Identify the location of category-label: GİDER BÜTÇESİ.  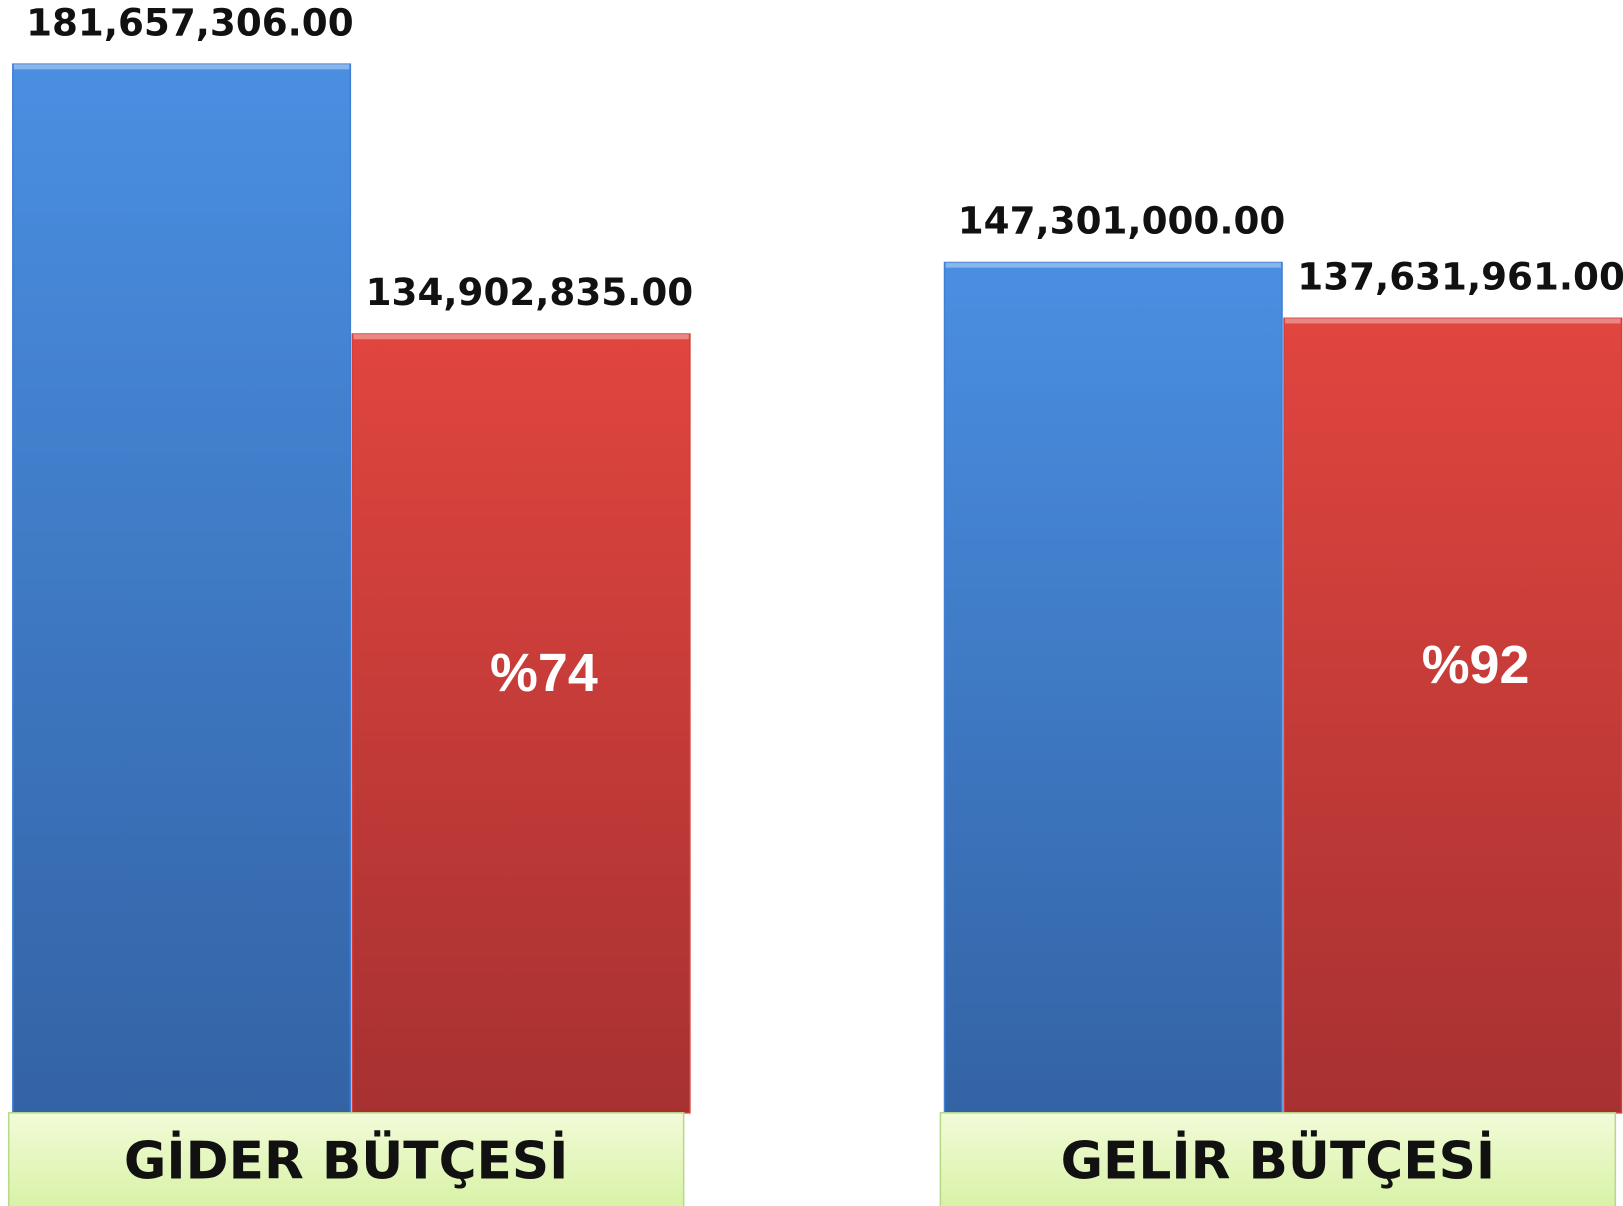
(346, 1161).